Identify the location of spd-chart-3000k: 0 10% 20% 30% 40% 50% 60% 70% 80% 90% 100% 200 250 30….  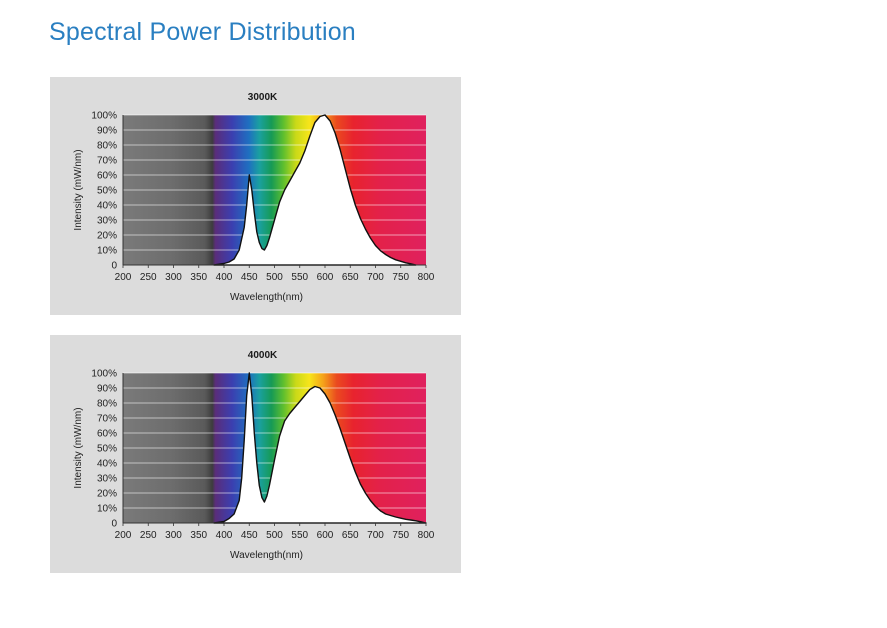
(254, 197).